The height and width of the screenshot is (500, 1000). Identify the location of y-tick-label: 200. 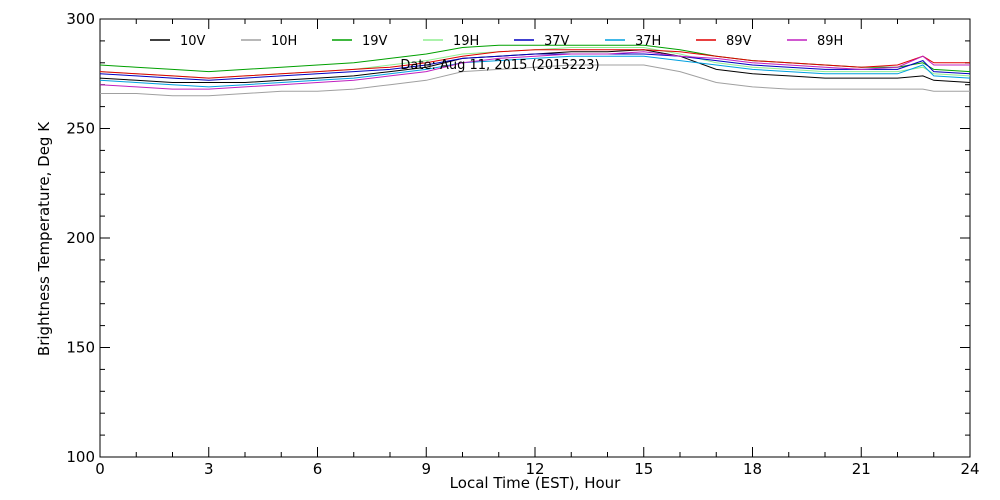
(80, 238).